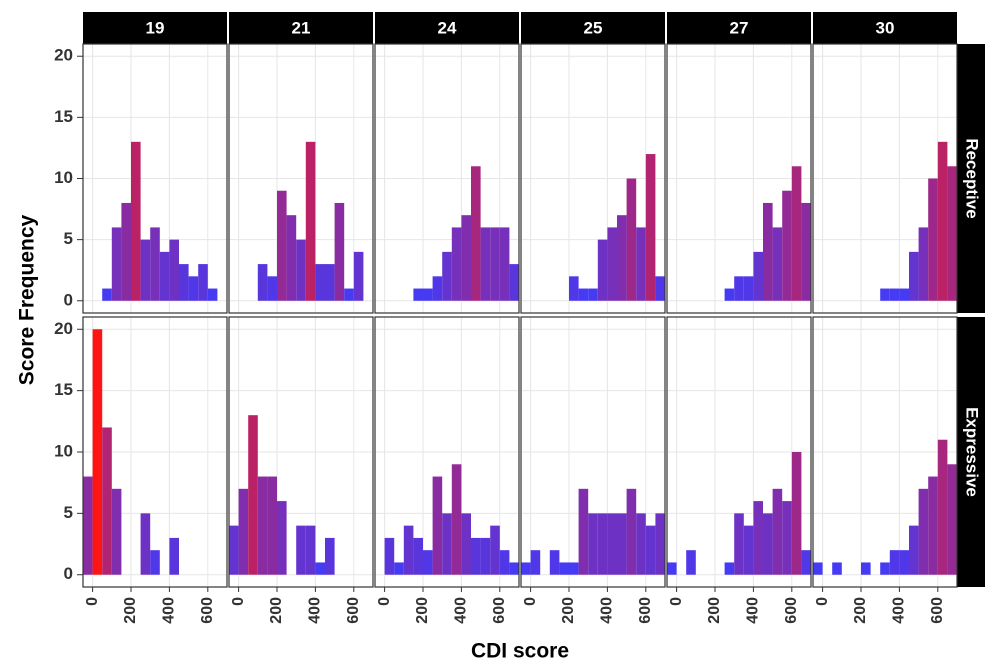 The height and width of the screenshot is (667, 985). Describe the element at coordinates (520, 651) in the screenshot. I see `x-axis-title: CDI score` at that location.